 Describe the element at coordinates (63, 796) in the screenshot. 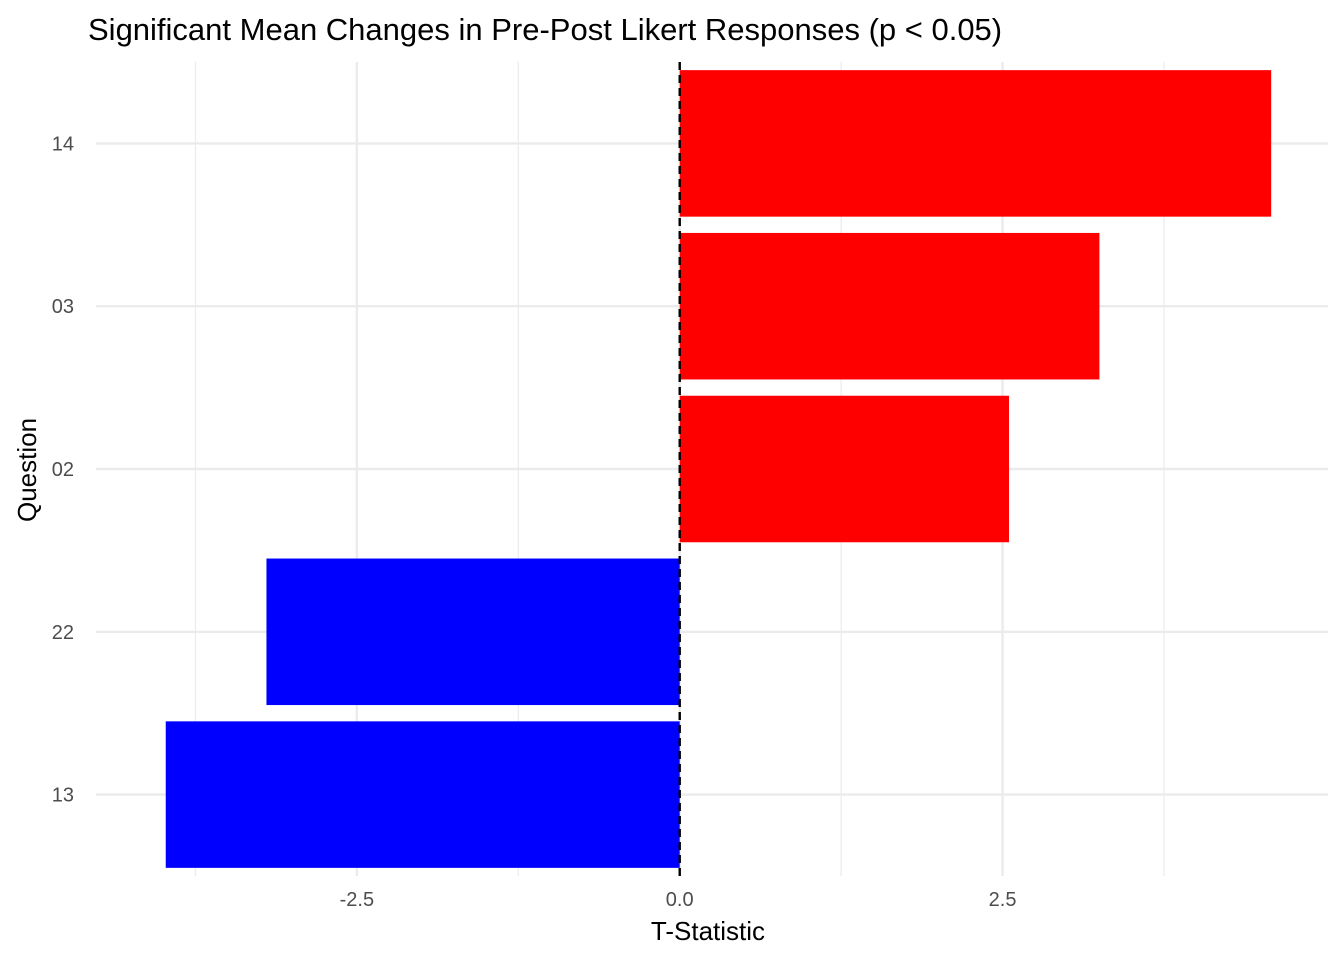

I see `y-tick-label: 13` at that location.